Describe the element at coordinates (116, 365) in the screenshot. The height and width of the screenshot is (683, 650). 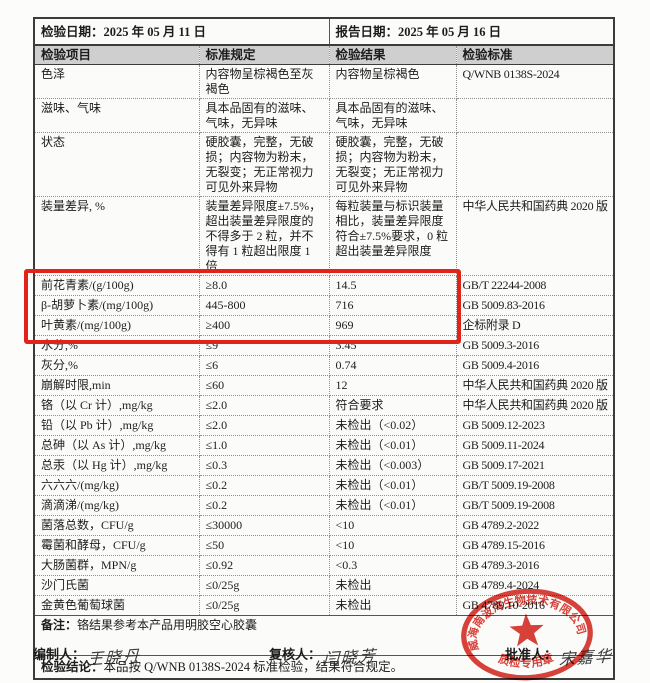
I see `cell-item: 灰分,%` at that location.